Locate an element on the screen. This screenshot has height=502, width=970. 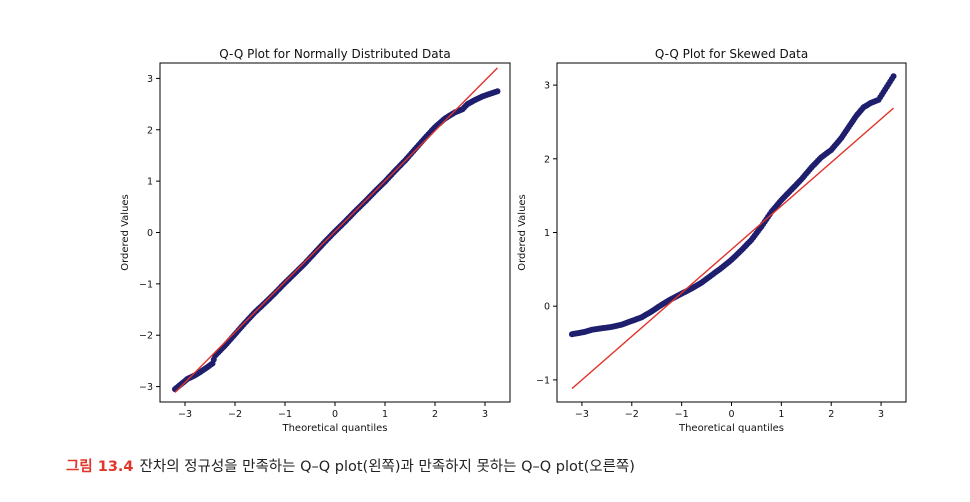
y-tick-label: −2 is located at coordinates (146, 336).